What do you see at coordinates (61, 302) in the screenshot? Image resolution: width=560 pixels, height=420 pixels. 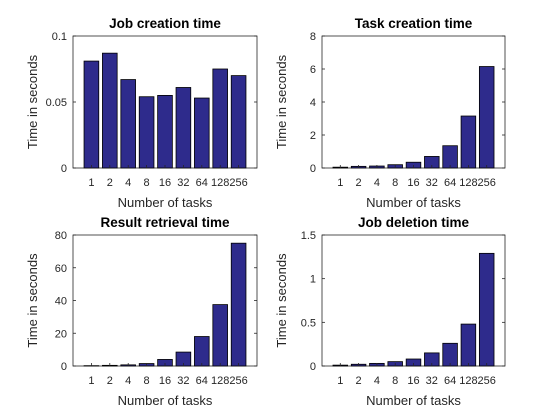 I see `chart-3-y-tick-label: 40` at bounding box center [61, 302].